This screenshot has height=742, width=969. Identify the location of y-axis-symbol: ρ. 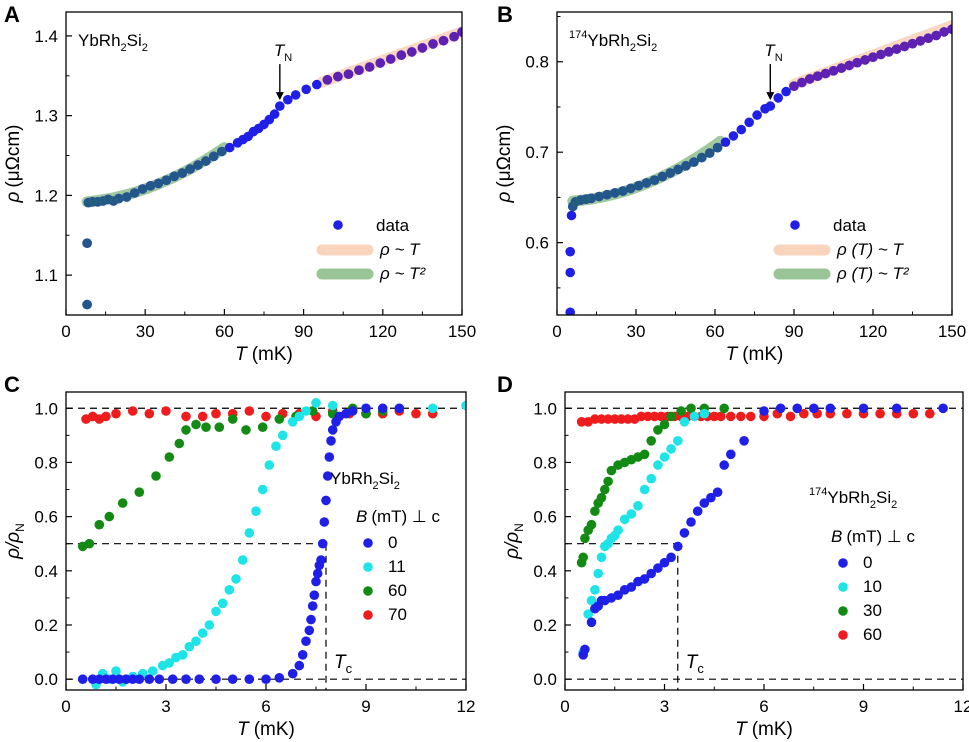
(504, 198).